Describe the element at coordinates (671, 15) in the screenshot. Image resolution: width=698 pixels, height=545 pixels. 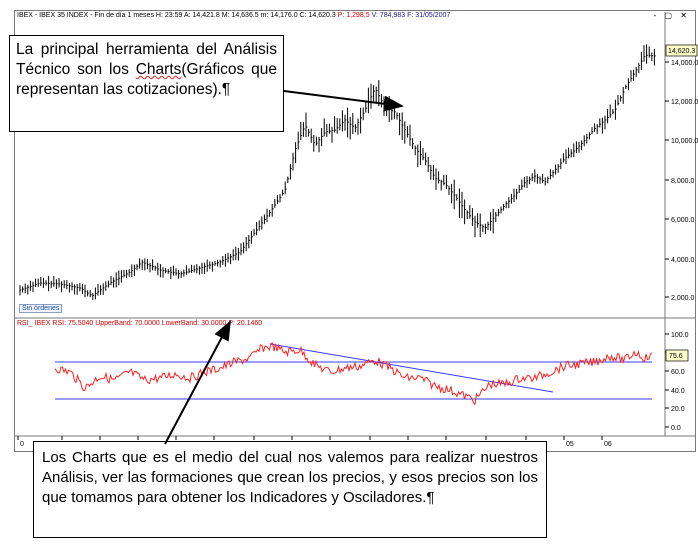
I see `window-controls: - ▢ ✕` at that location.